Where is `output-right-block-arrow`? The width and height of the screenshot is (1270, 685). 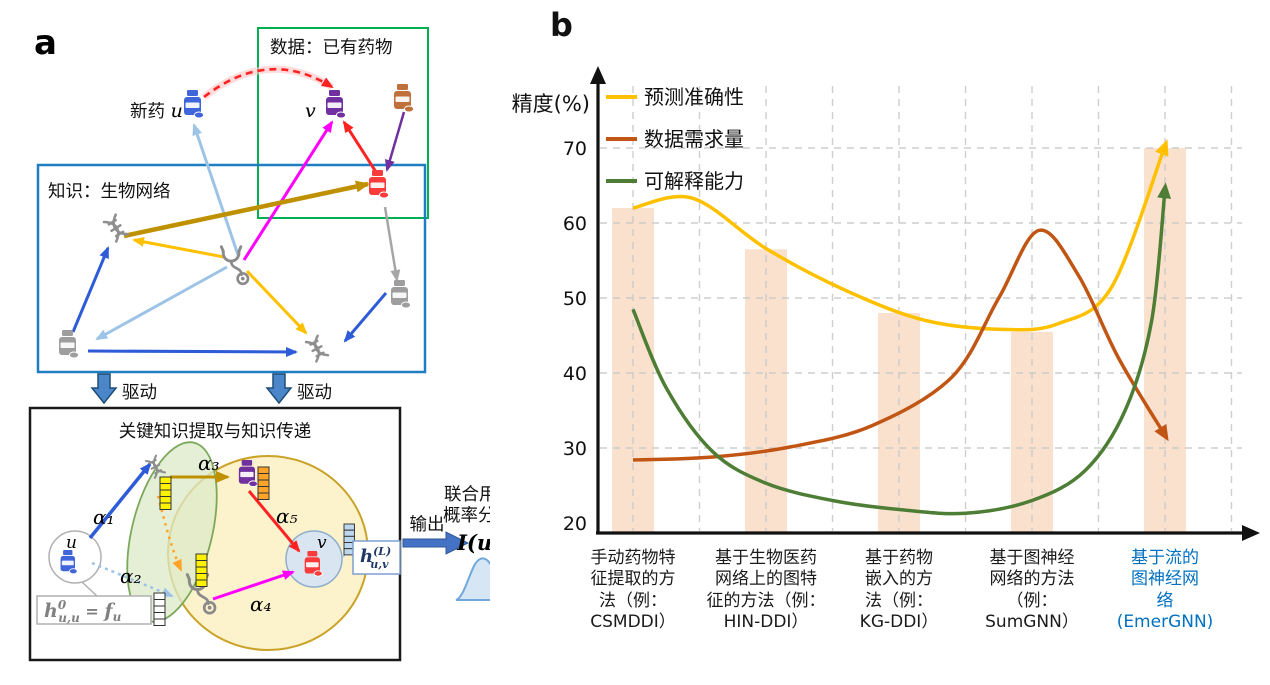 output-right-block-arrow is located at coordinates (436, 543).